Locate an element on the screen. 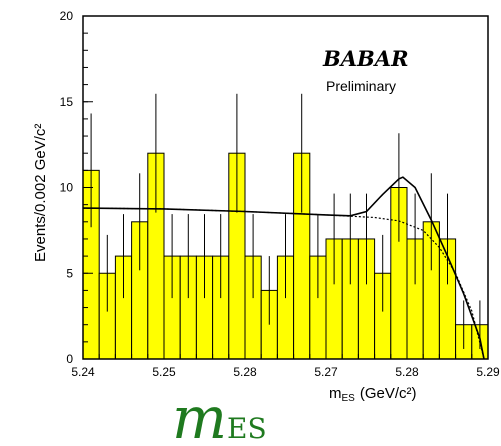 The height and width of the screenshot is (446, 501). x-unit-sub: ES is located at coordinates (349, 398).